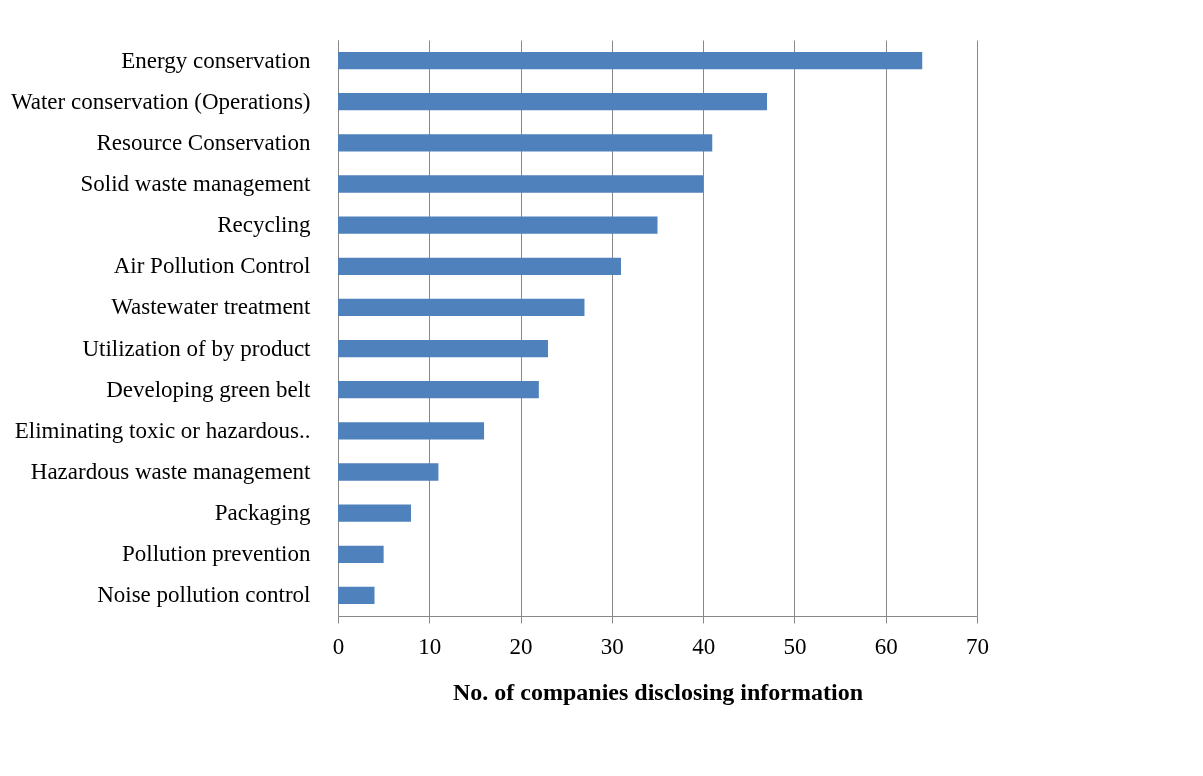  I want to click on y-tick-label: Hazardous waste management, so click(171, 471).